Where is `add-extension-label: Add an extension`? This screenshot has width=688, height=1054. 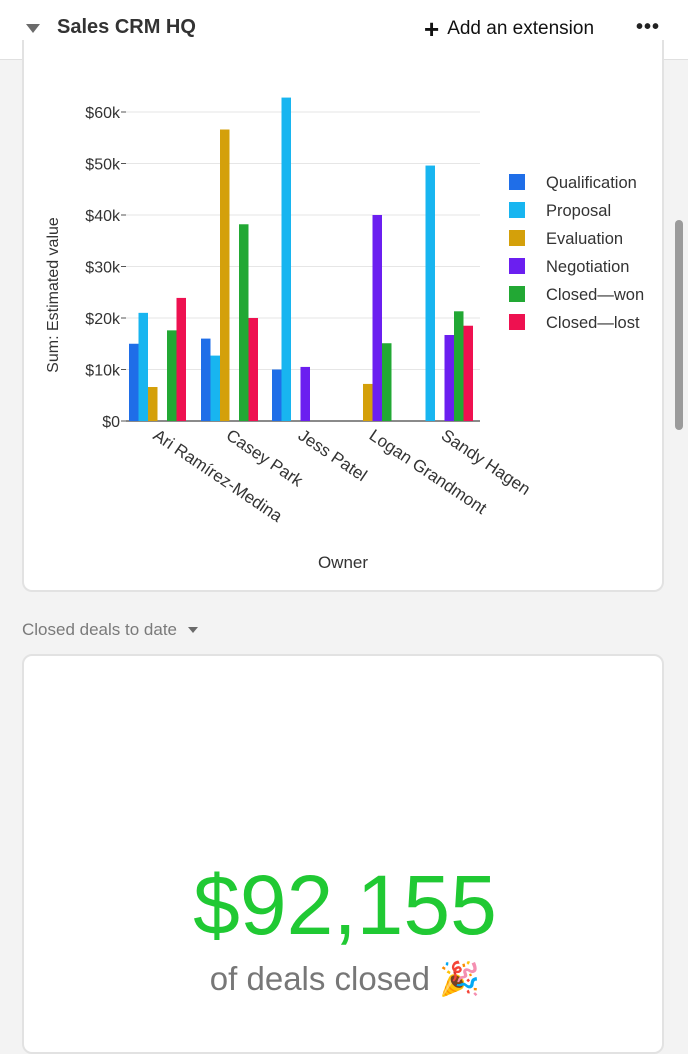 add-extension-label: Add an extension is located at coordinates (521, 28).